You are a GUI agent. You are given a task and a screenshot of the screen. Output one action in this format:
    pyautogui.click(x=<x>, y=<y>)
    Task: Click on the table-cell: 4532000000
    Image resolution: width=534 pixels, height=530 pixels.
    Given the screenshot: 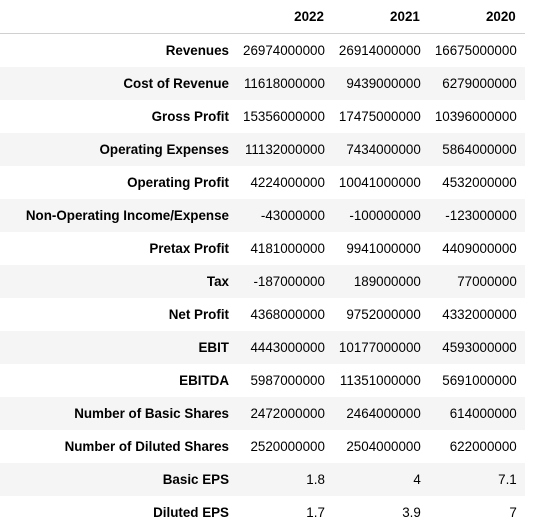 What is the action you would take?
    pyautogui.click(x=479, y=182)
    